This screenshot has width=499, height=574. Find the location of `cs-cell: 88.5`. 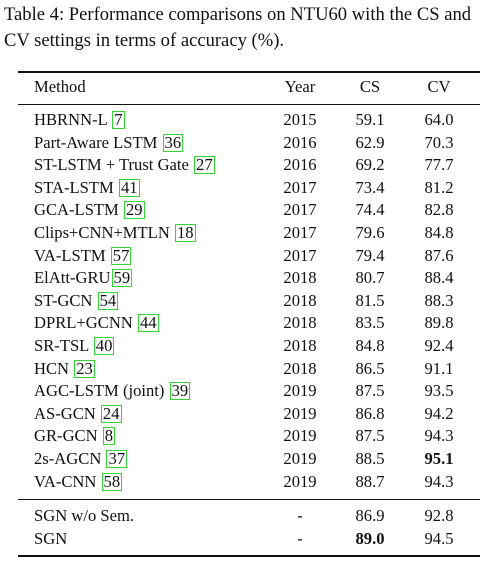

cs-cell: 88.5 is located at coordinates (370, 458).